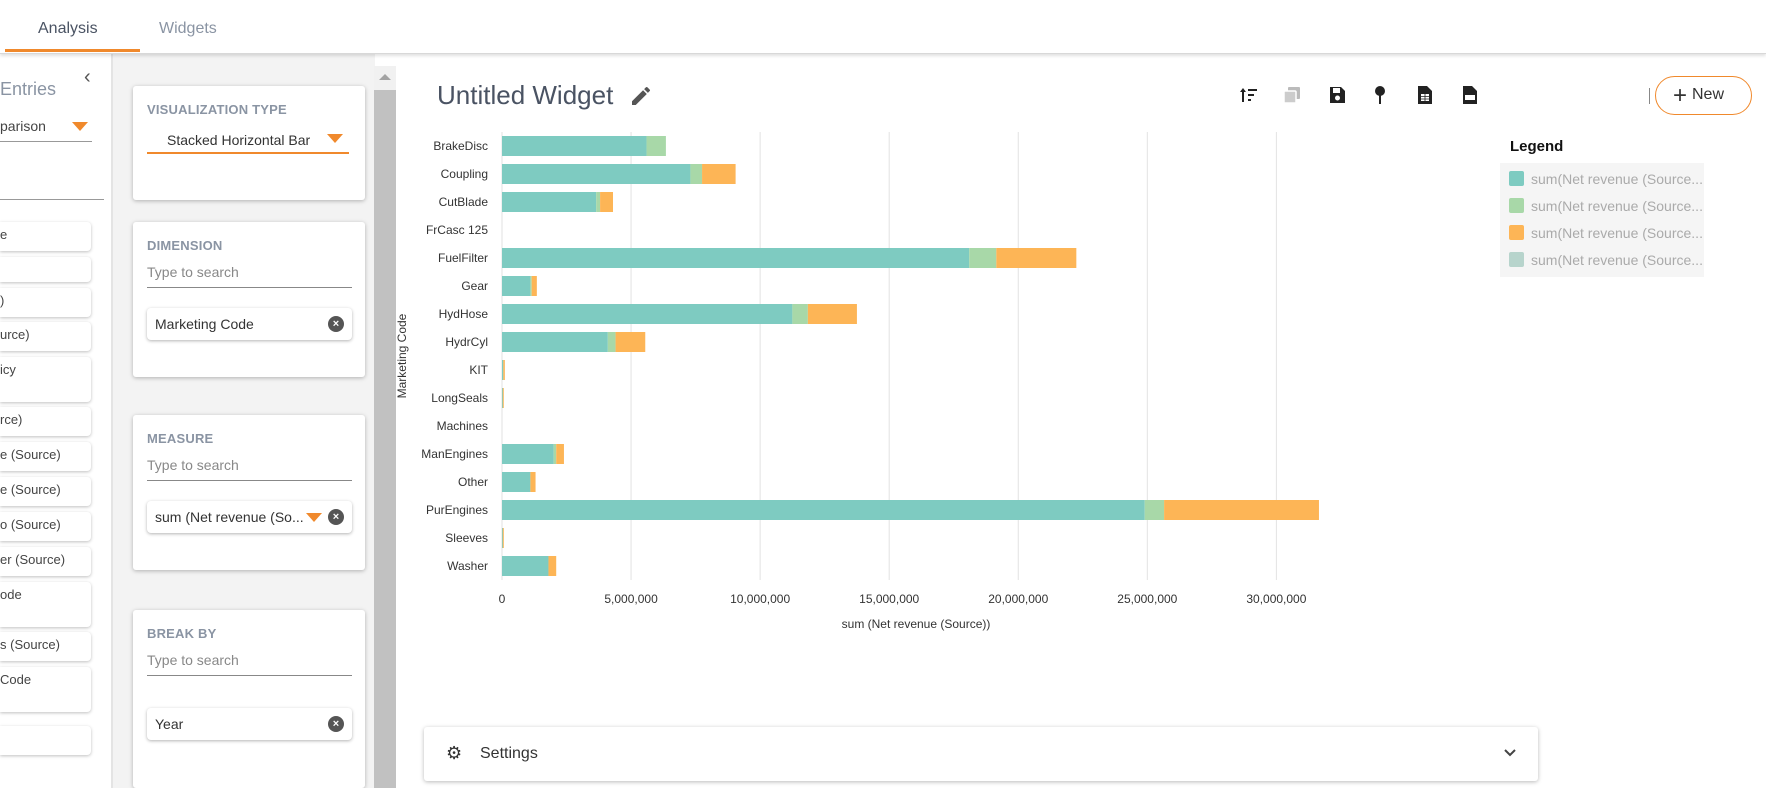  Describe the element at coordinates (45, 646) in the screenshot. I see `list-item: s (Source)` at that location.